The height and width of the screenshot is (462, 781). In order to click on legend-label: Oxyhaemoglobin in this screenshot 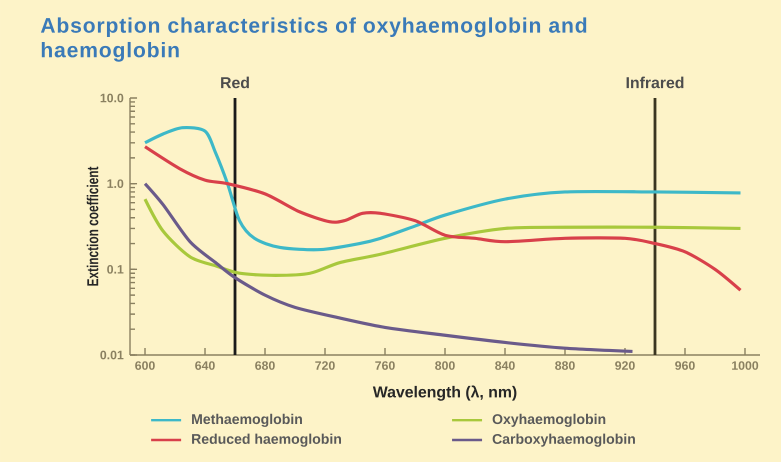, I will do `click(549, 420)`.